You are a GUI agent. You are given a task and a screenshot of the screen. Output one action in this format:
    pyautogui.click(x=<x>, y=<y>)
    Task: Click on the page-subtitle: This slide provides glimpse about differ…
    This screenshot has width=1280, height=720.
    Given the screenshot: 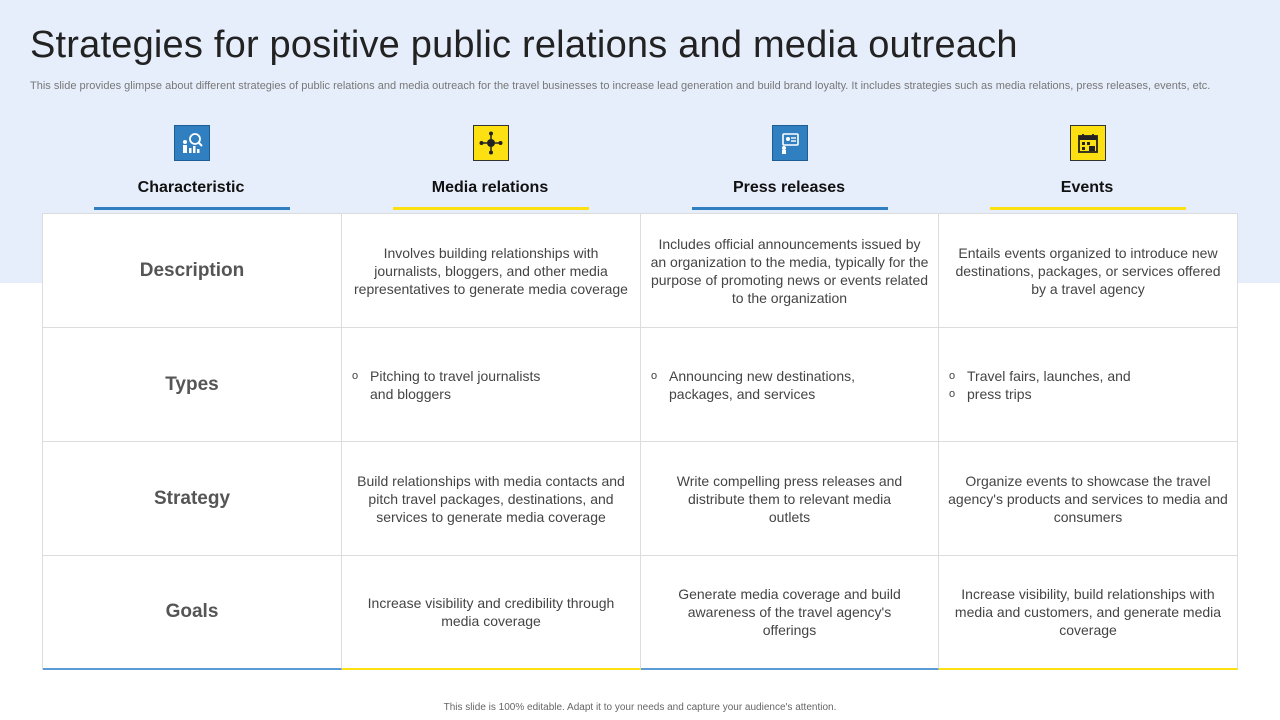 What is the action you would take?
    pyautogui.click(x=620, y=86)
    